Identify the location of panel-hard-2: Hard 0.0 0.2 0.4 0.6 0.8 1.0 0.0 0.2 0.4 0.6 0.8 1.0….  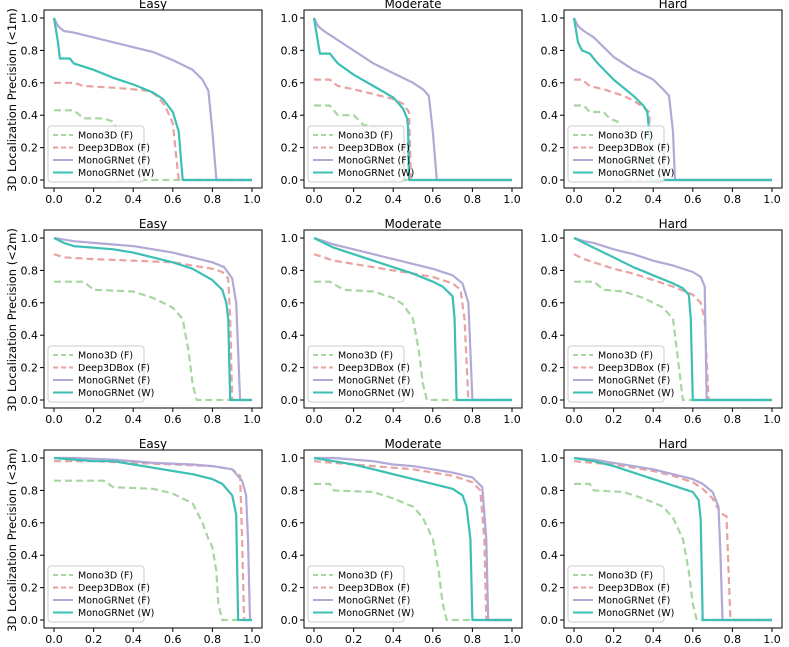
(662, 321).